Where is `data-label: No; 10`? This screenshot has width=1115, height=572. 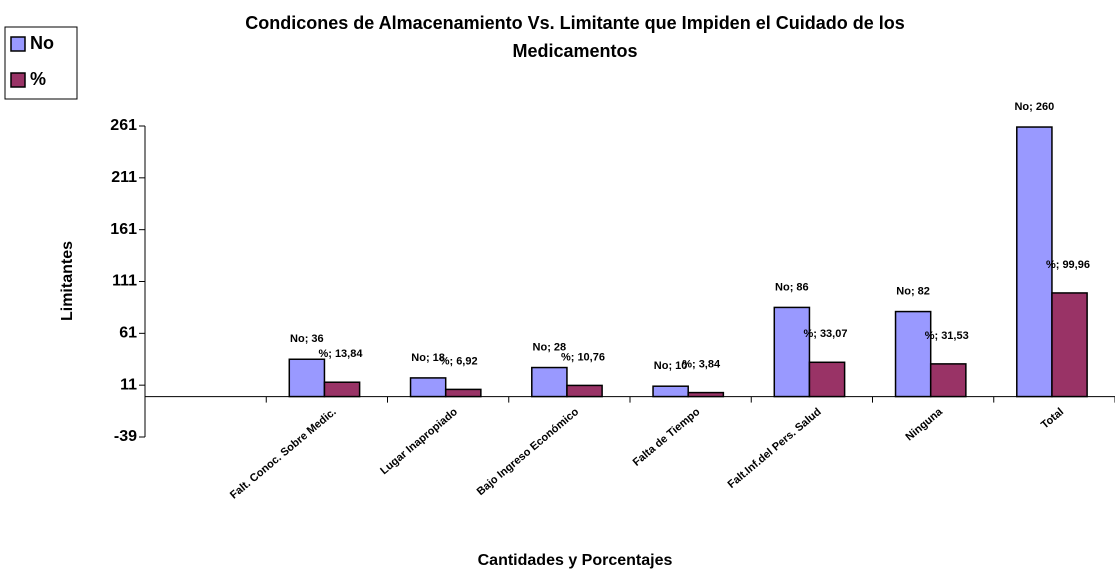
data-label: No; 10 is located at coordinates (671, 366).